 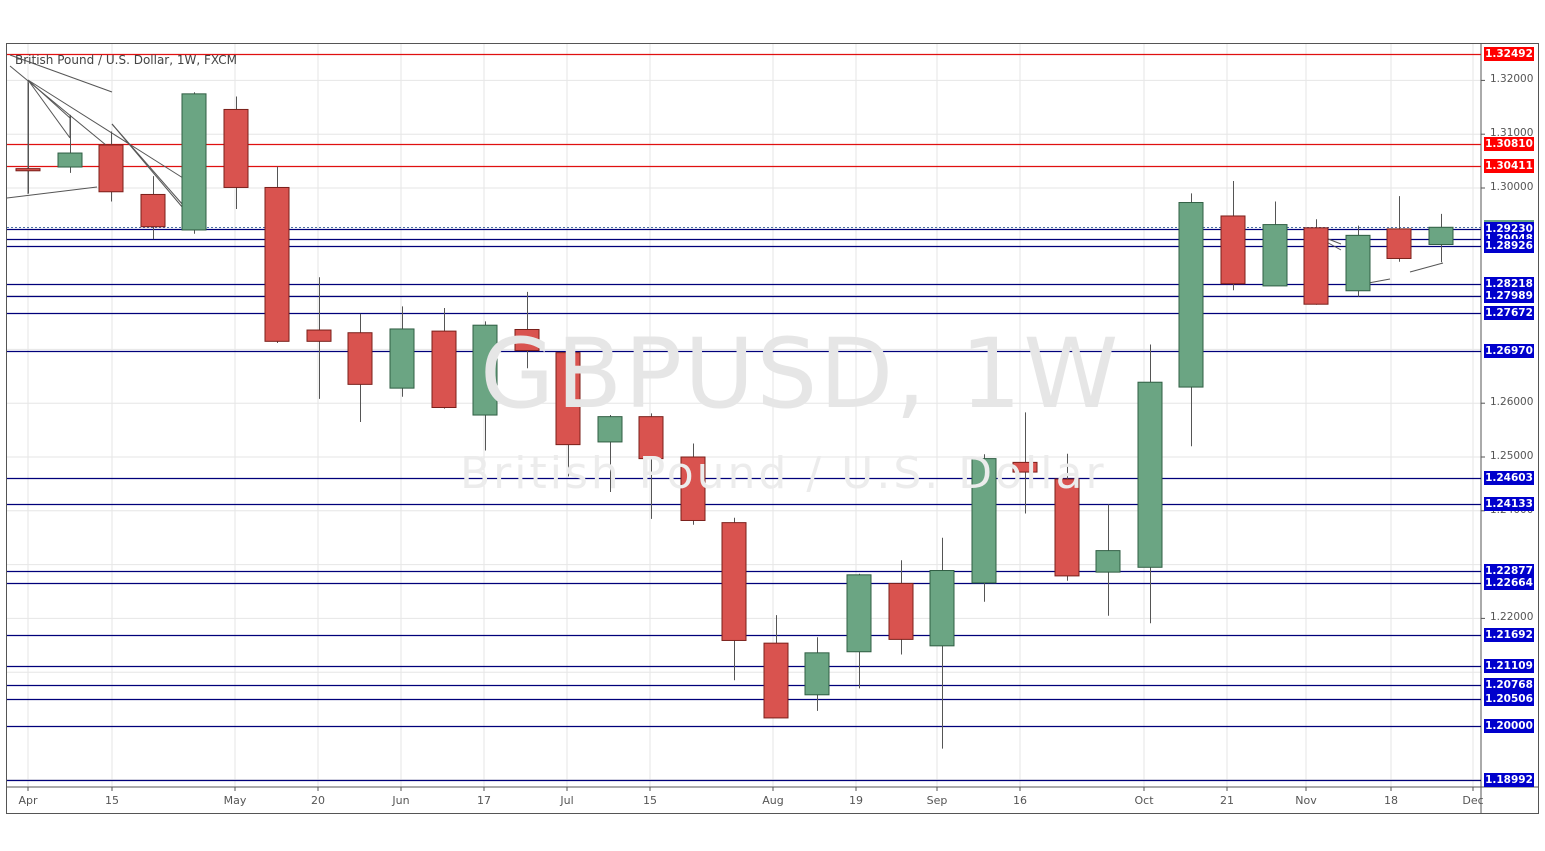 I want to click on time-tick-label: Nov, so click(x=1306, y=800).